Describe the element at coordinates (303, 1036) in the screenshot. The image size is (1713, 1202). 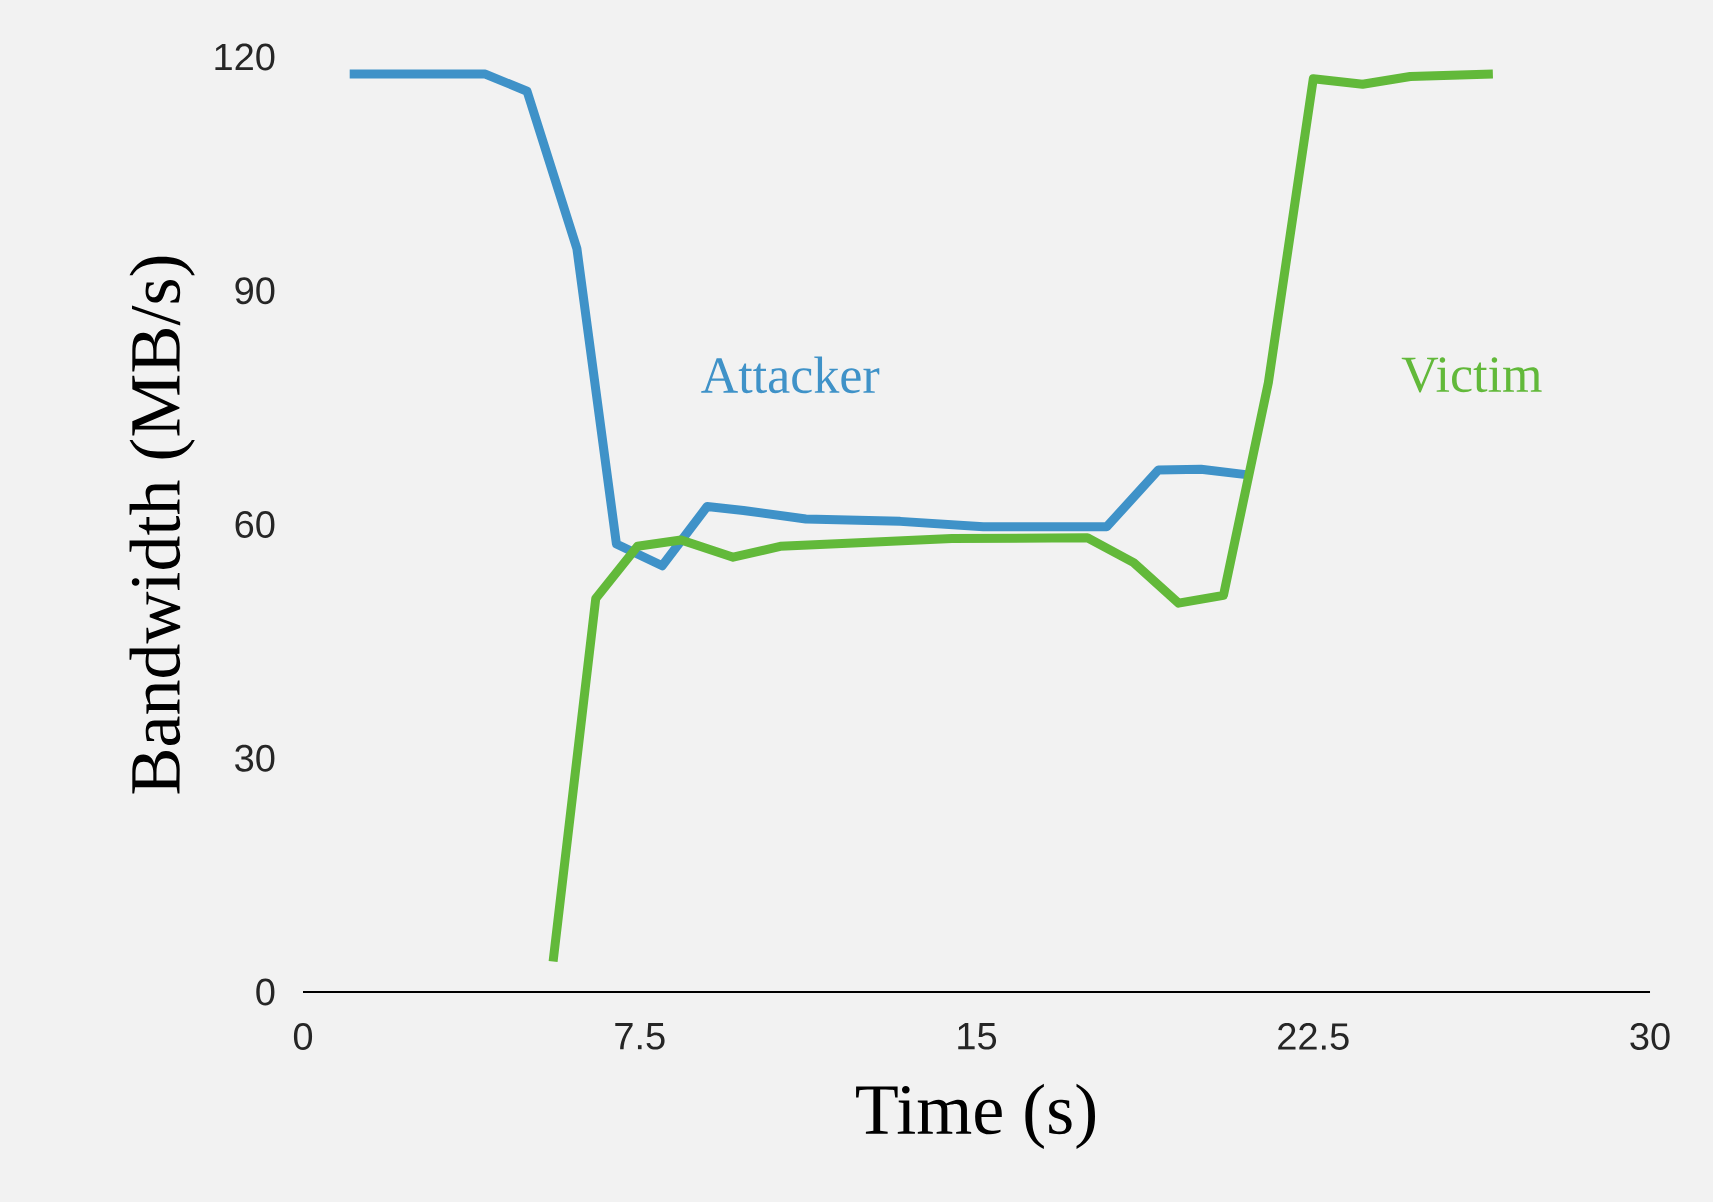
I see `x-tick-label: 0` at that location.